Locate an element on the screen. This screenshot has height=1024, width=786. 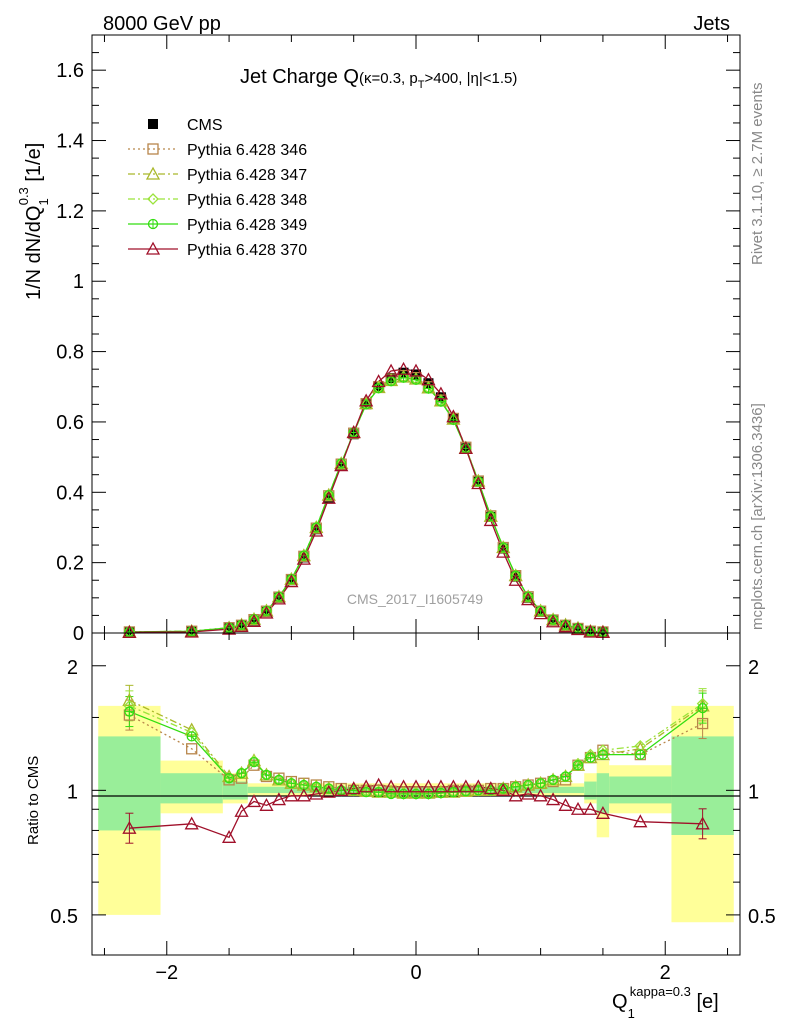
main-y-tick-label: 0 is located at coordinates (78, 634).